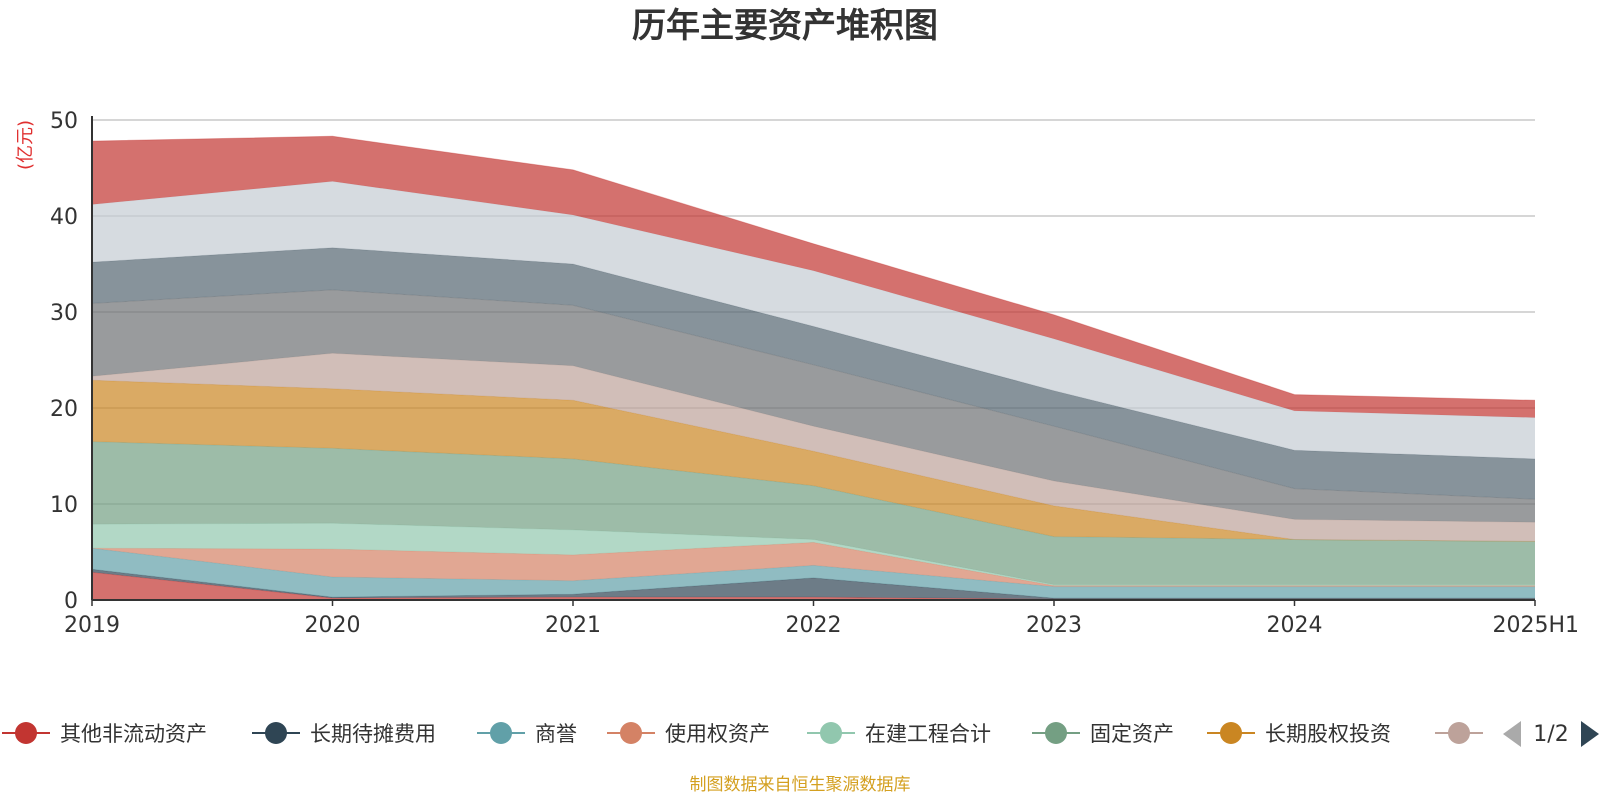 Image resolution: width=1600 pixels, height=800 pixels. I want to click on legend-label: 在建工程合计, so click(928, 734).